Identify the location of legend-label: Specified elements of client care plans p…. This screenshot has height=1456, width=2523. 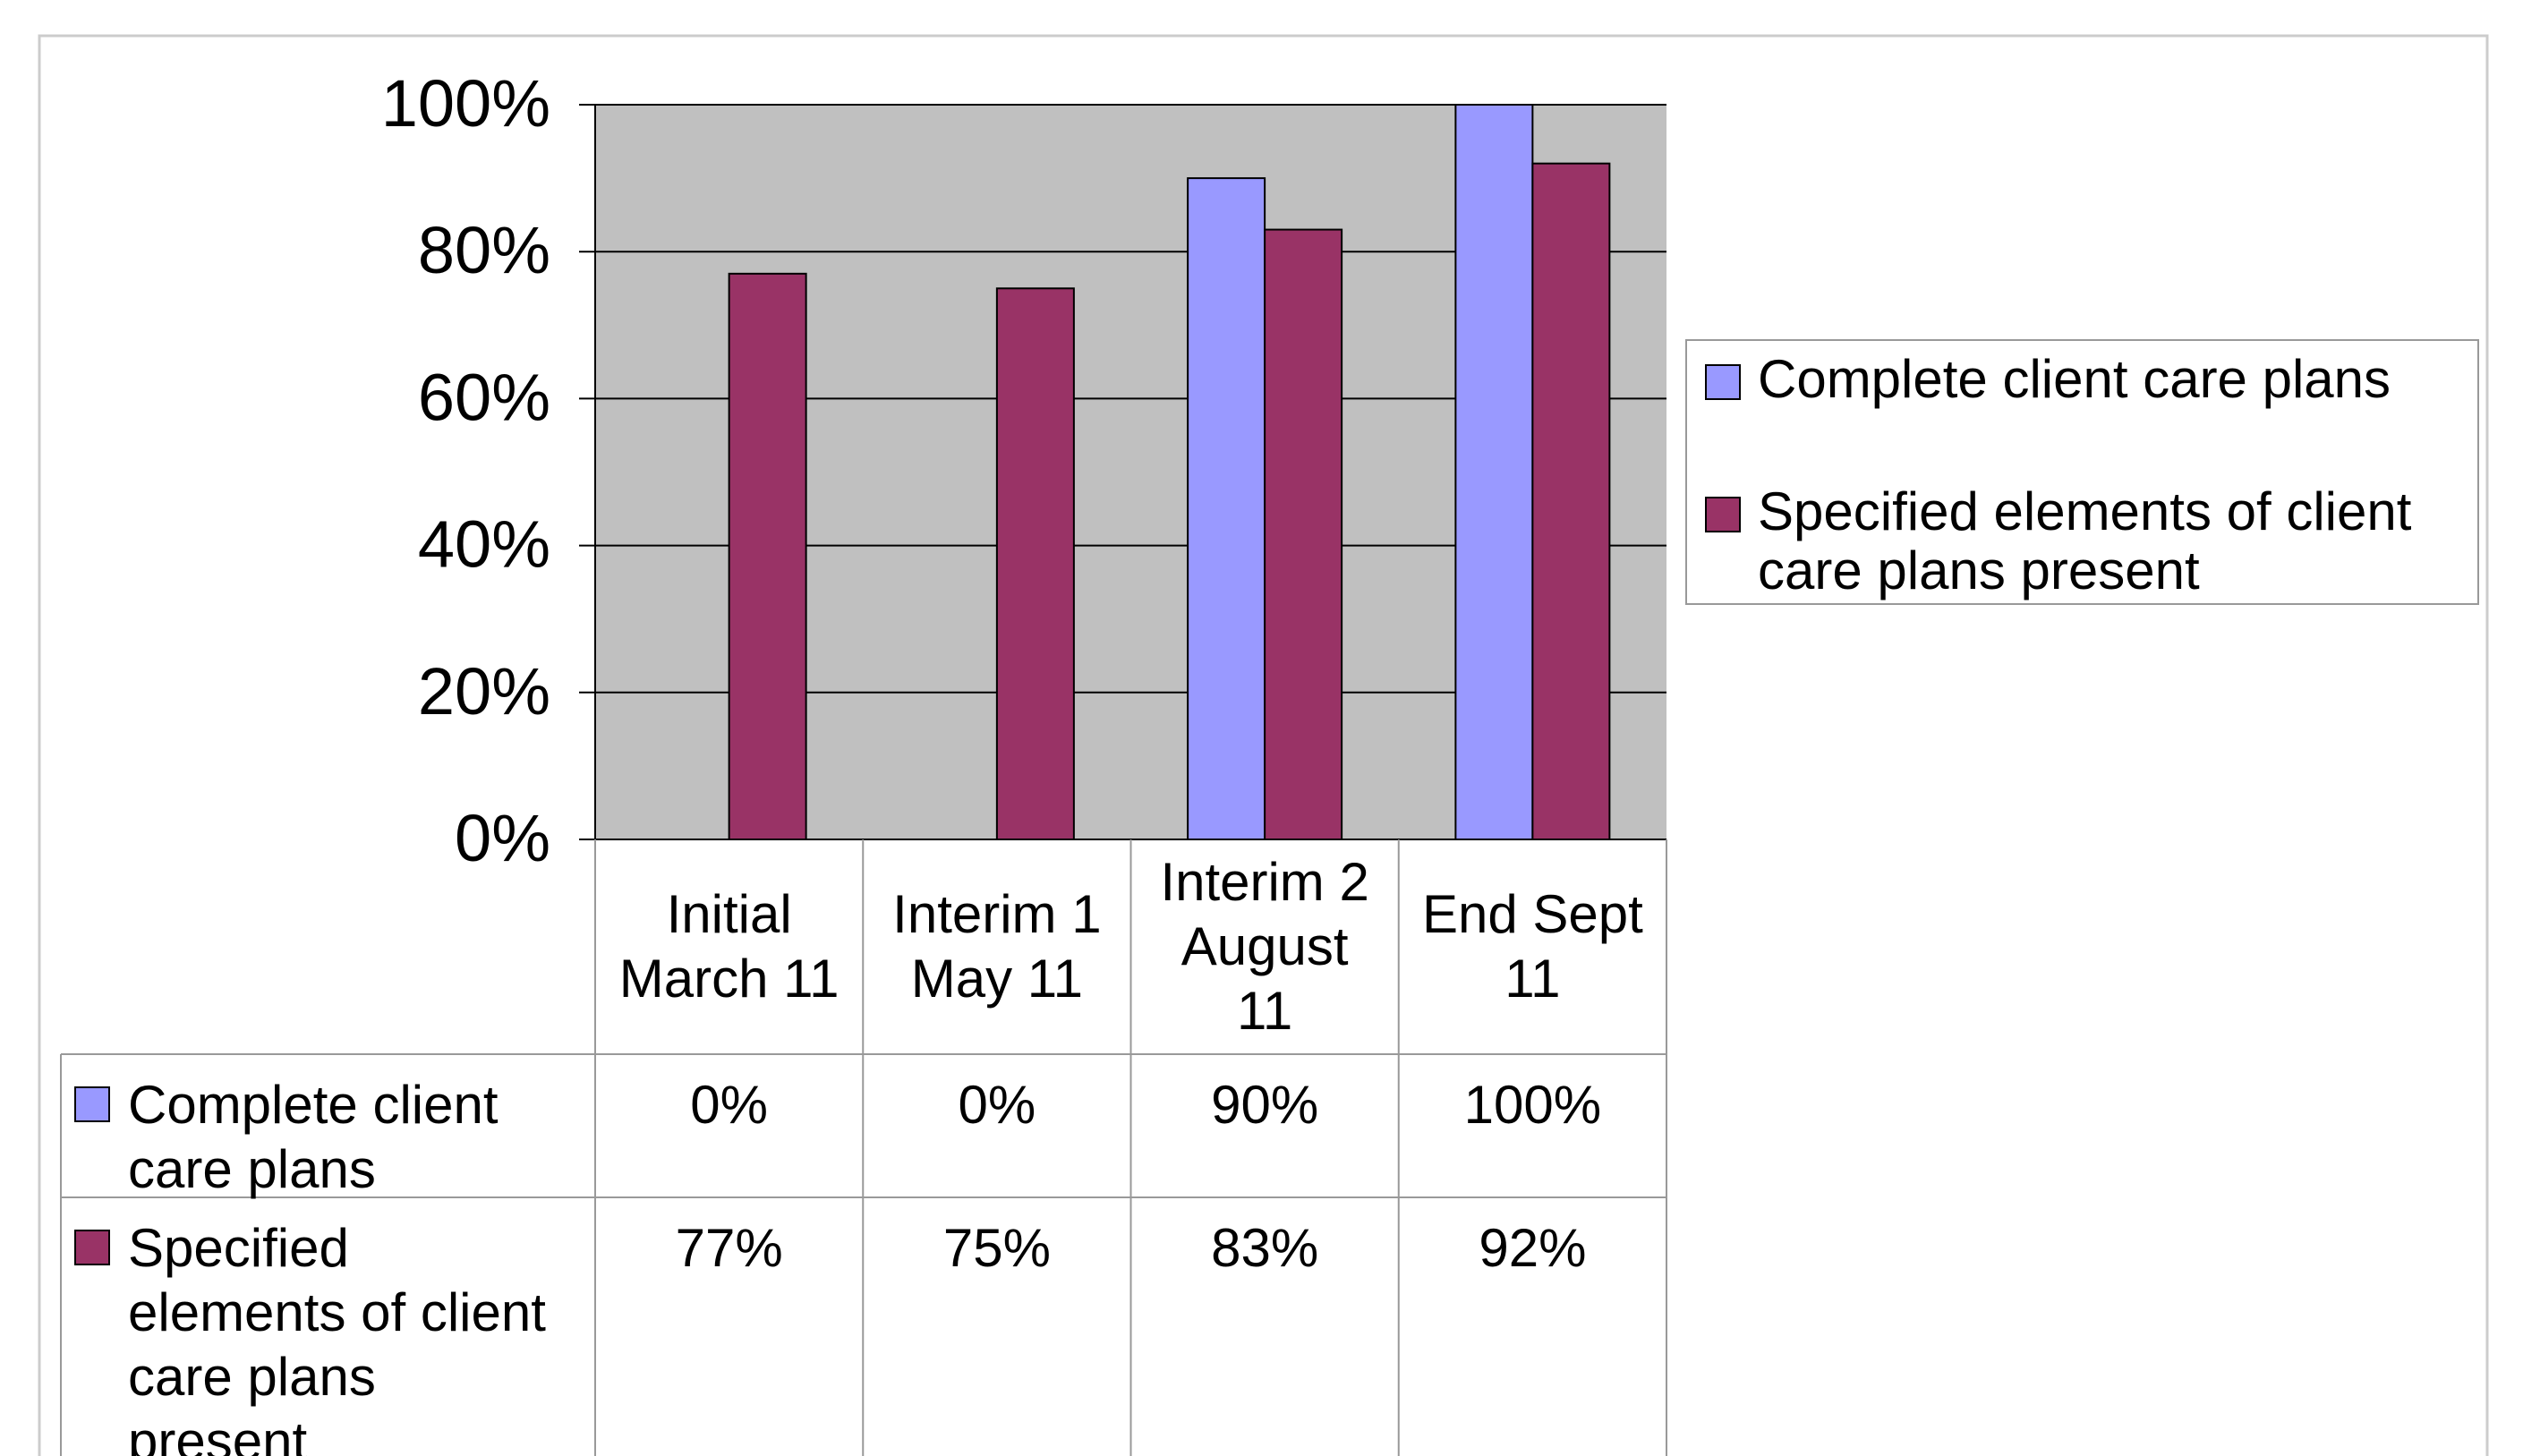
(2085, 540).